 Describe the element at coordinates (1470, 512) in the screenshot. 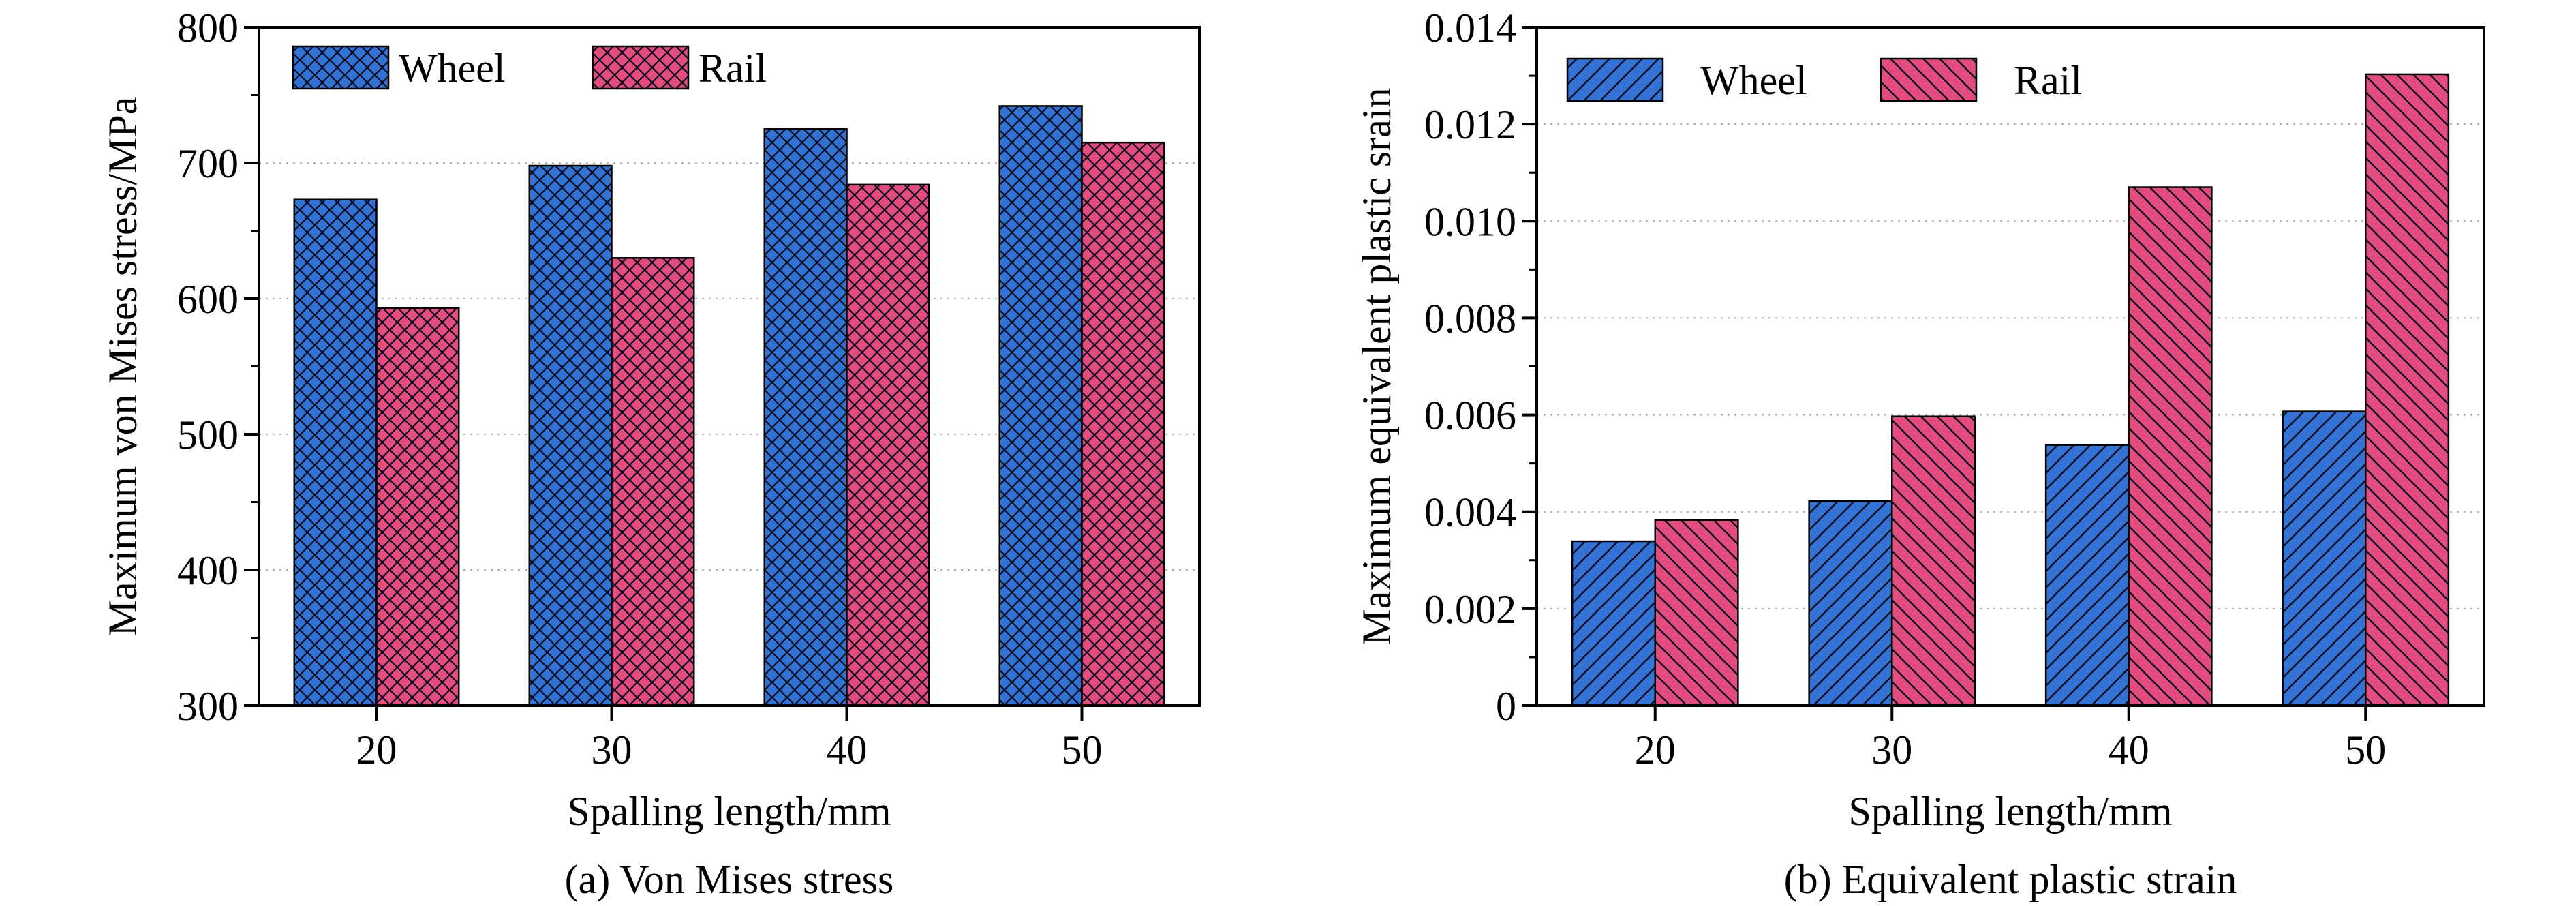

I see `y-tick-label: 0.004` at that location.